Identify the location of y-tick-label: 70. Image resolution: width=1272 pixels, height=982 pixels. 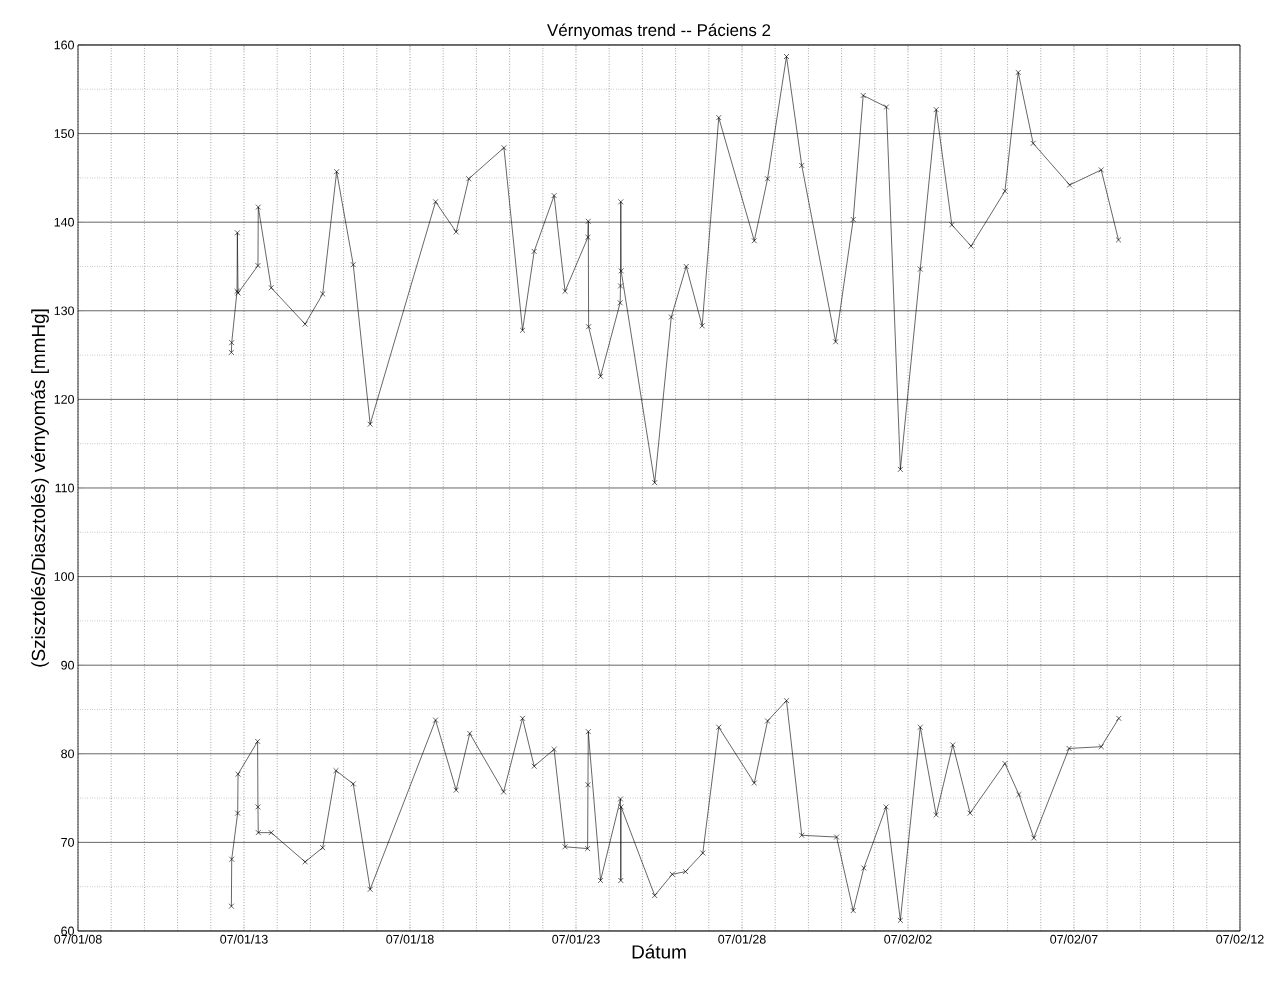
(67, 842).